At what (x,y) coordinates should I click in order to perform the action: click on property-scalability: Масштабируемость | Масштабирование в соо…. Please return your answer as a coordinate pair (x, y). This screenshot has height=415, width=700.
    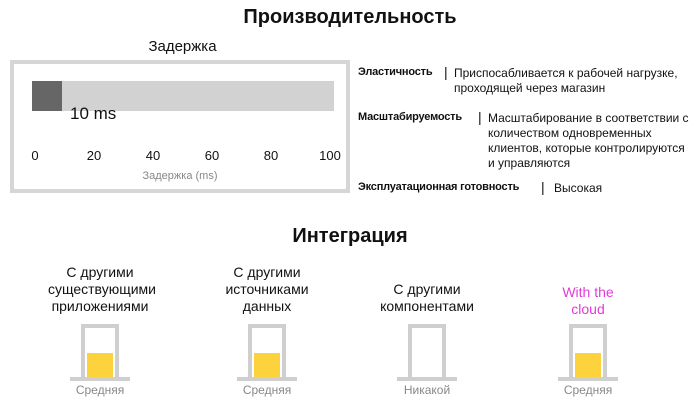
    Looking at the image, I should click on (528, 140).